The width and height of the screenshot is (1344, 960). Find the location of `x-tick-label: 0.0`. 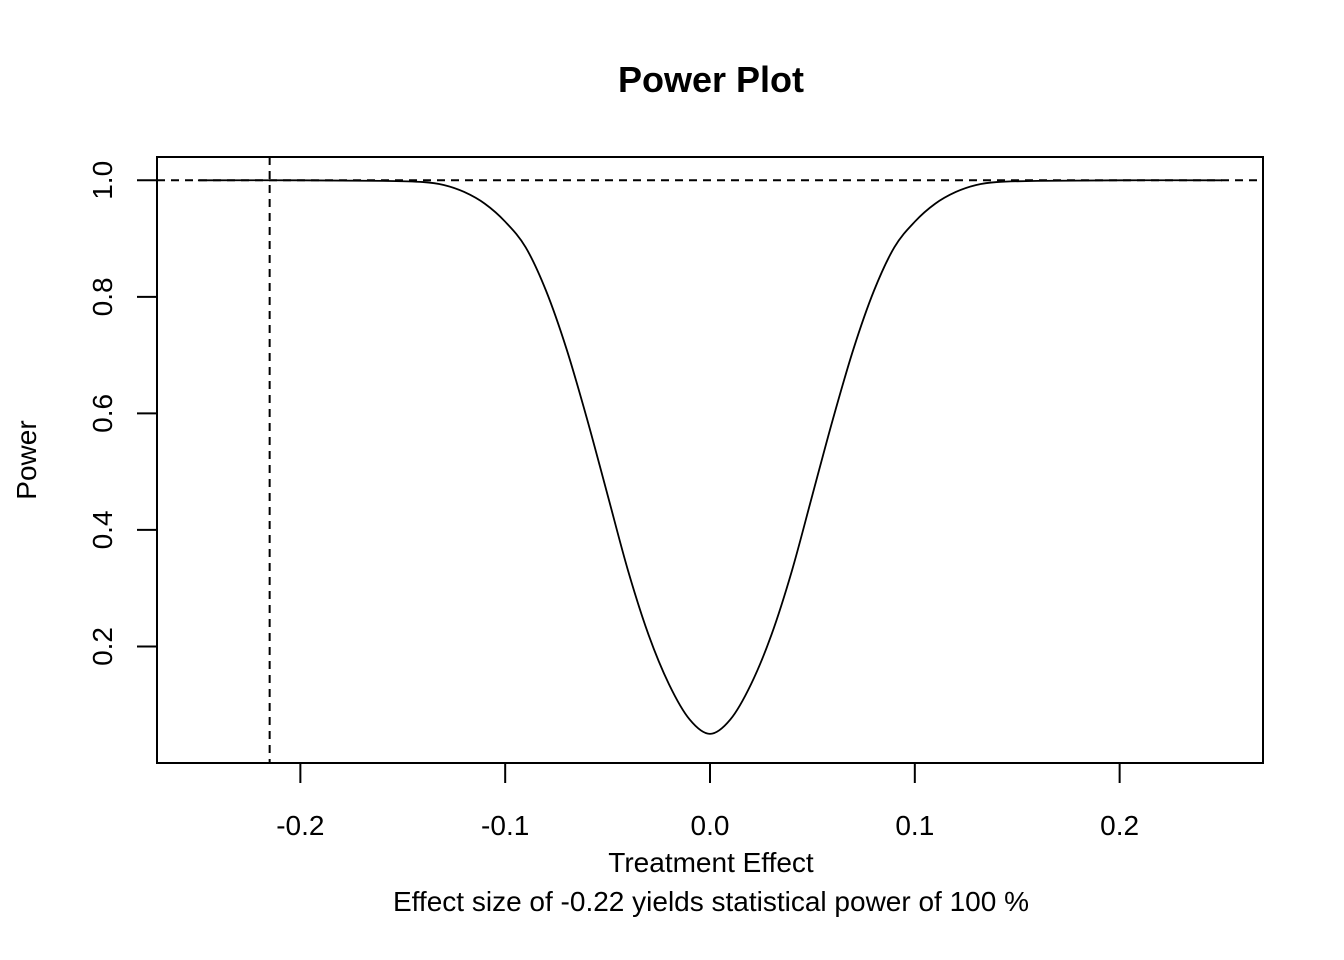

x-tick-label: 0.0 is located at coordinates (710, 825).